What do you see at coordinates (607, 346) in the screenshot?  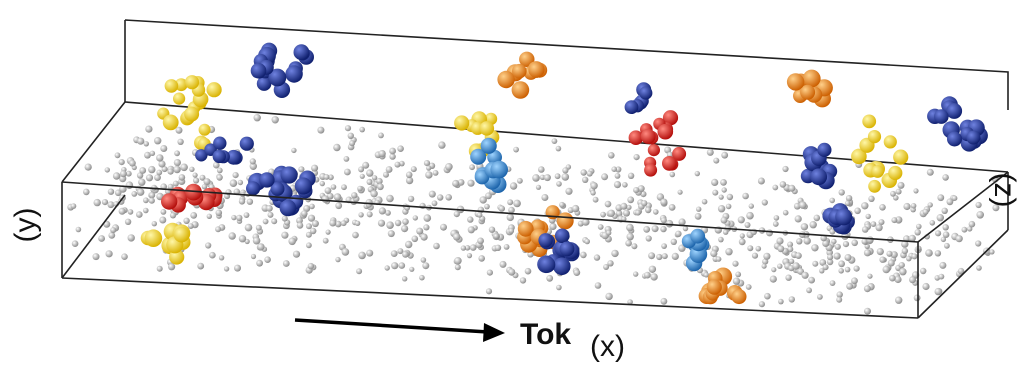 I see `x-axis-label: (x)` at bounding box center [607, 346].